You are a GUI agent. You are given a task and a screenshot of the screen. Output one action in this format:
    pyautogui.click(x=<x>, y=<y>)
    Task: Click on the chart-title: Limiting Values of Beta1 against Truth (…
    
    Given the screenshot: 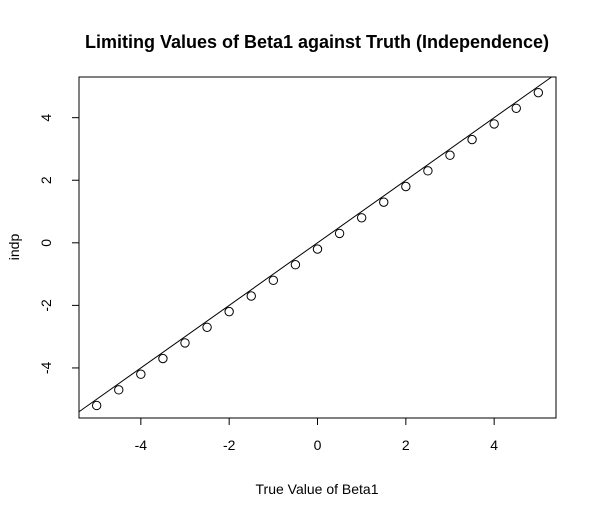 What is the action you would take?
    pyautogui.click(x=317, y=42)
    